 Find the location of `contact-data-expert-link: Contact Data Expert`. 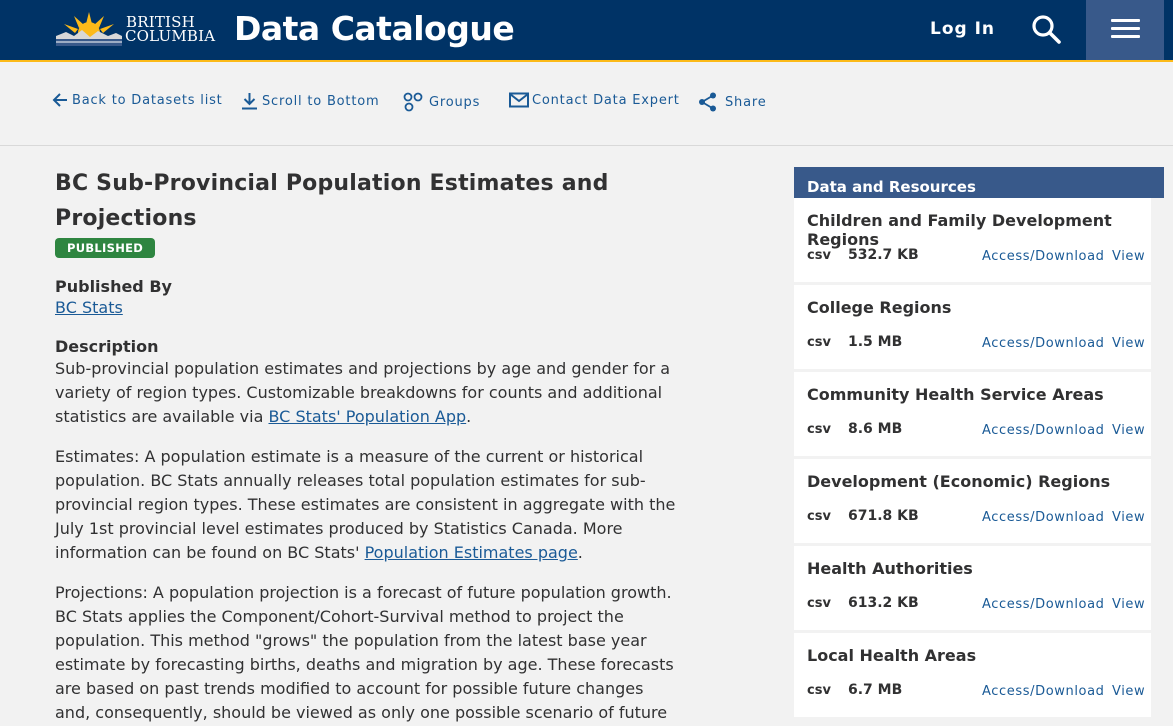

contact-data-expert-link: Contact Data Expert is located at coordinates (594, 100).